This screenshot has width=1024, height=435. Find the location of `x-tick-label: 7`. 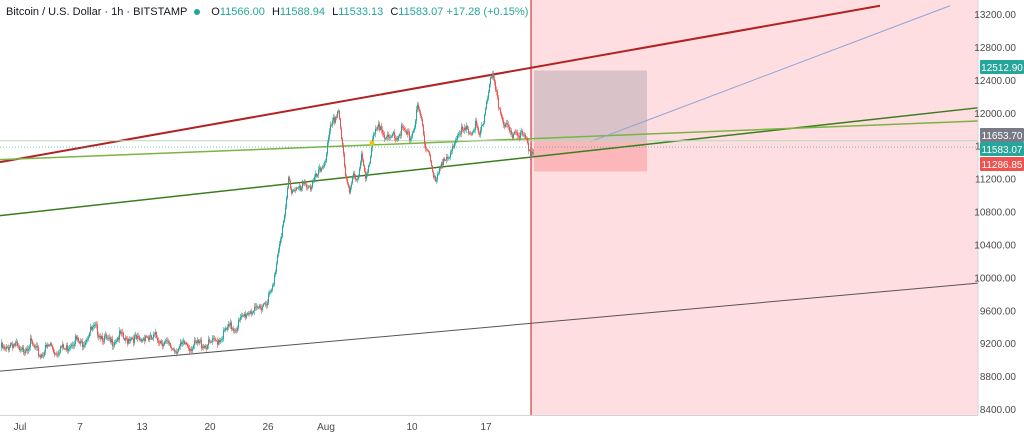

x-tick-label: 7 is located at coordinates (80, 427).